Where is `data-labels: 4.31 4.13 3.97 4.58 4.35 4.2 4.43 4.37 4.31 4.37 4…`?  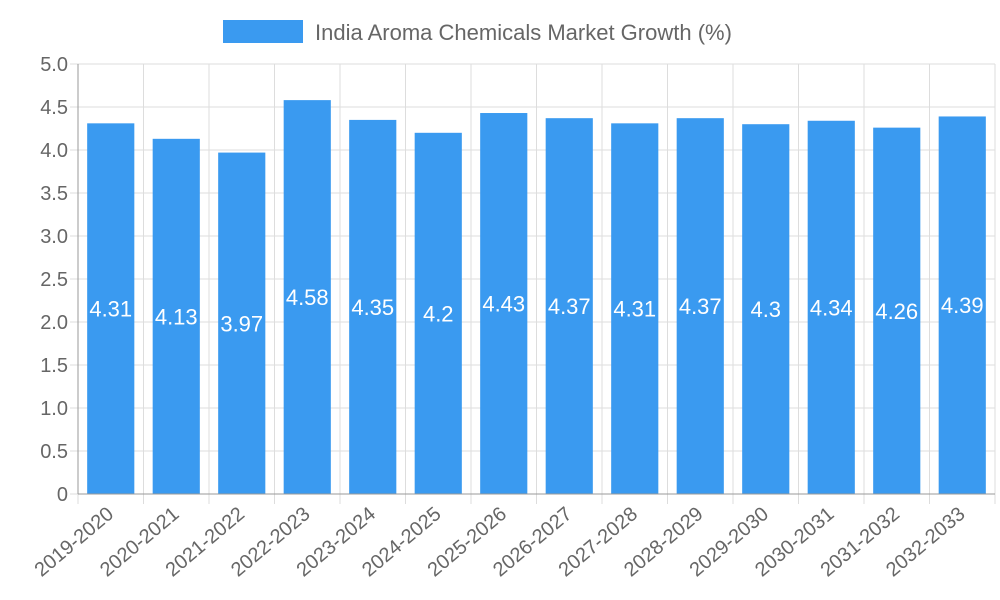
data-labels: 4.31 4.13 3.97 4.58 4.35 4.2 4.43 4.37 4.31 4.37 4… is located at coordinates (536, 310).